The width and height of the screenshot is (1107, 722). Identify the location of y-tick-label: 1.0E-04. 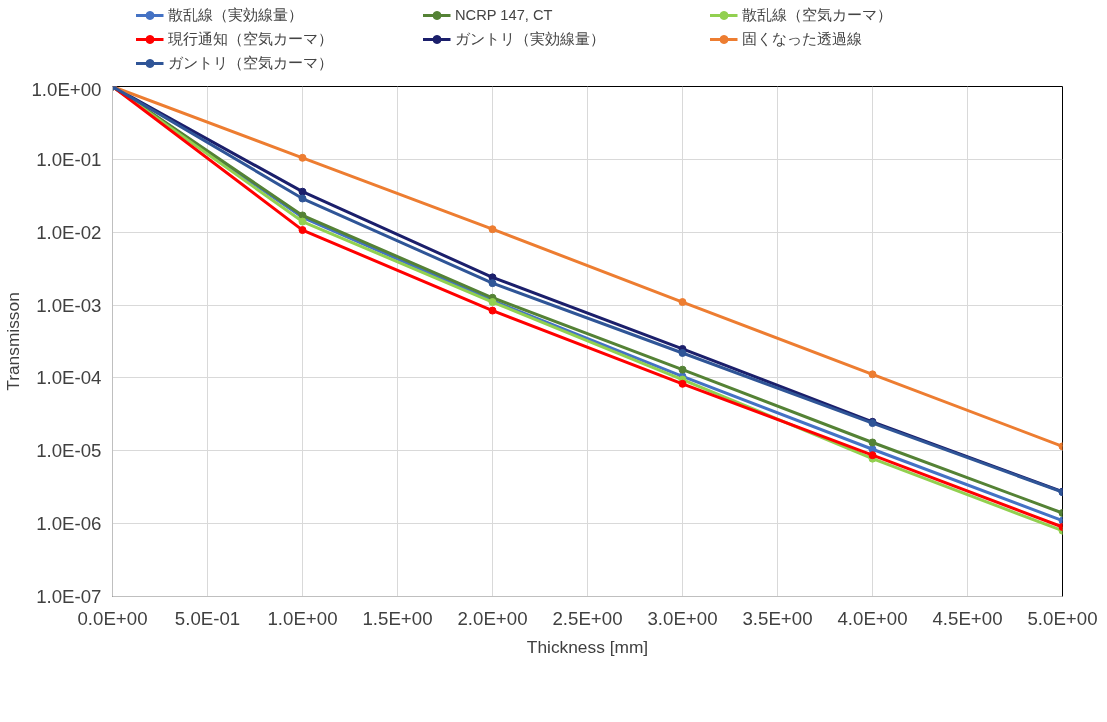
(69, 378).